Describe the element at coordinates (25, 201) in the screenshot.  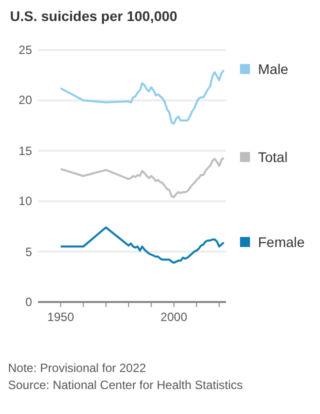
I see `y-tick-label: 10` at that location.